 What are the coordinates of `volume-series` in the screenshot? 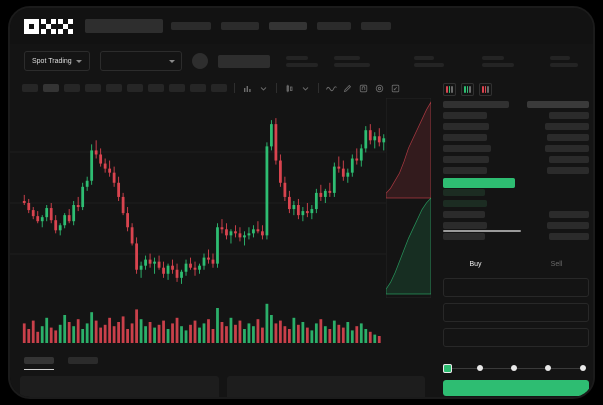 It's located at (201, 323).